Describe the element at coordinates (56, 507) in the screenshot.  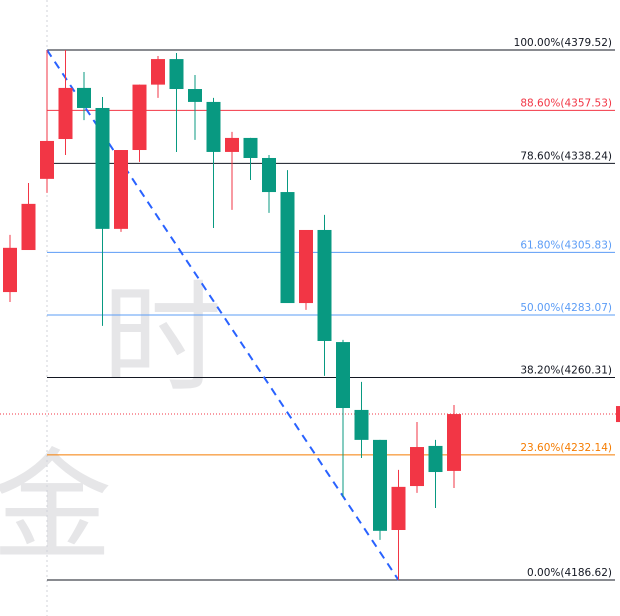
I see `watermark: 金` at that location.